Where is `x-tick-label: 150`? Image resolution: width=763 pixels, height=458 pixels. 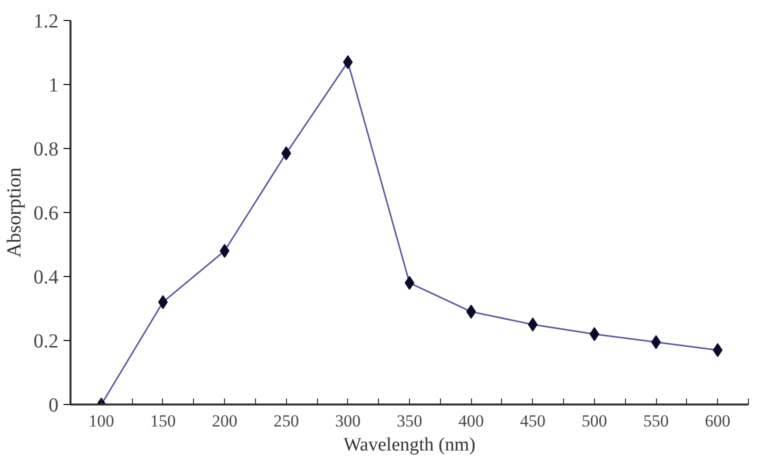
x-tick-label: 150 is located at coordinates (163, 421).